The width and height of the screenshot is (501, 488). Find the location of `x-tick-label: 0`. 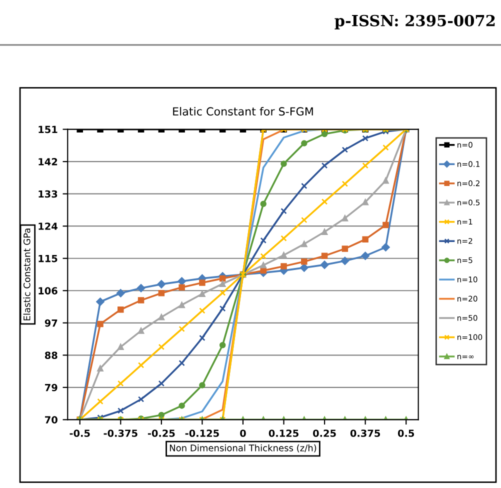

x-tick-label: 0 is located at coordinates (243, 433).